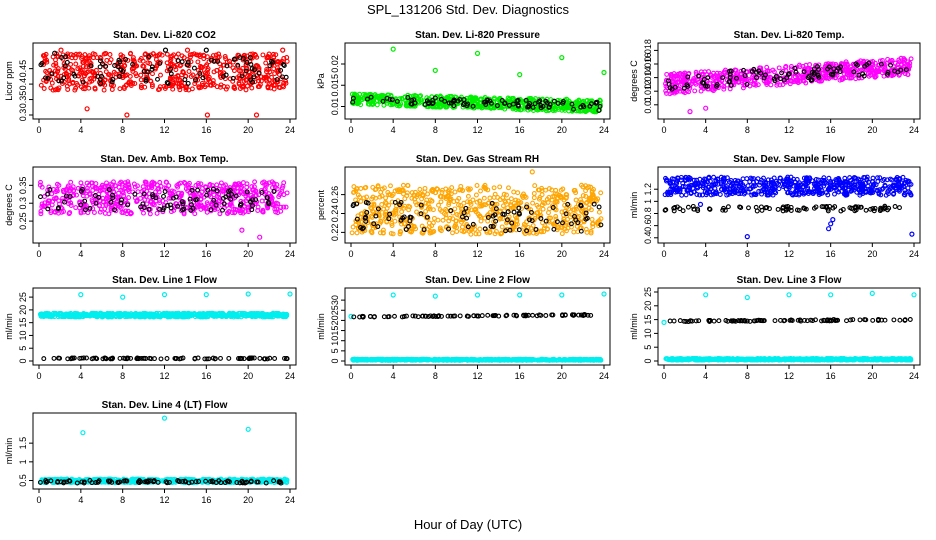  Describe the element at coordinates (335, 233) in the screenshot. I see `y-tick-label: 0.22` at that location.